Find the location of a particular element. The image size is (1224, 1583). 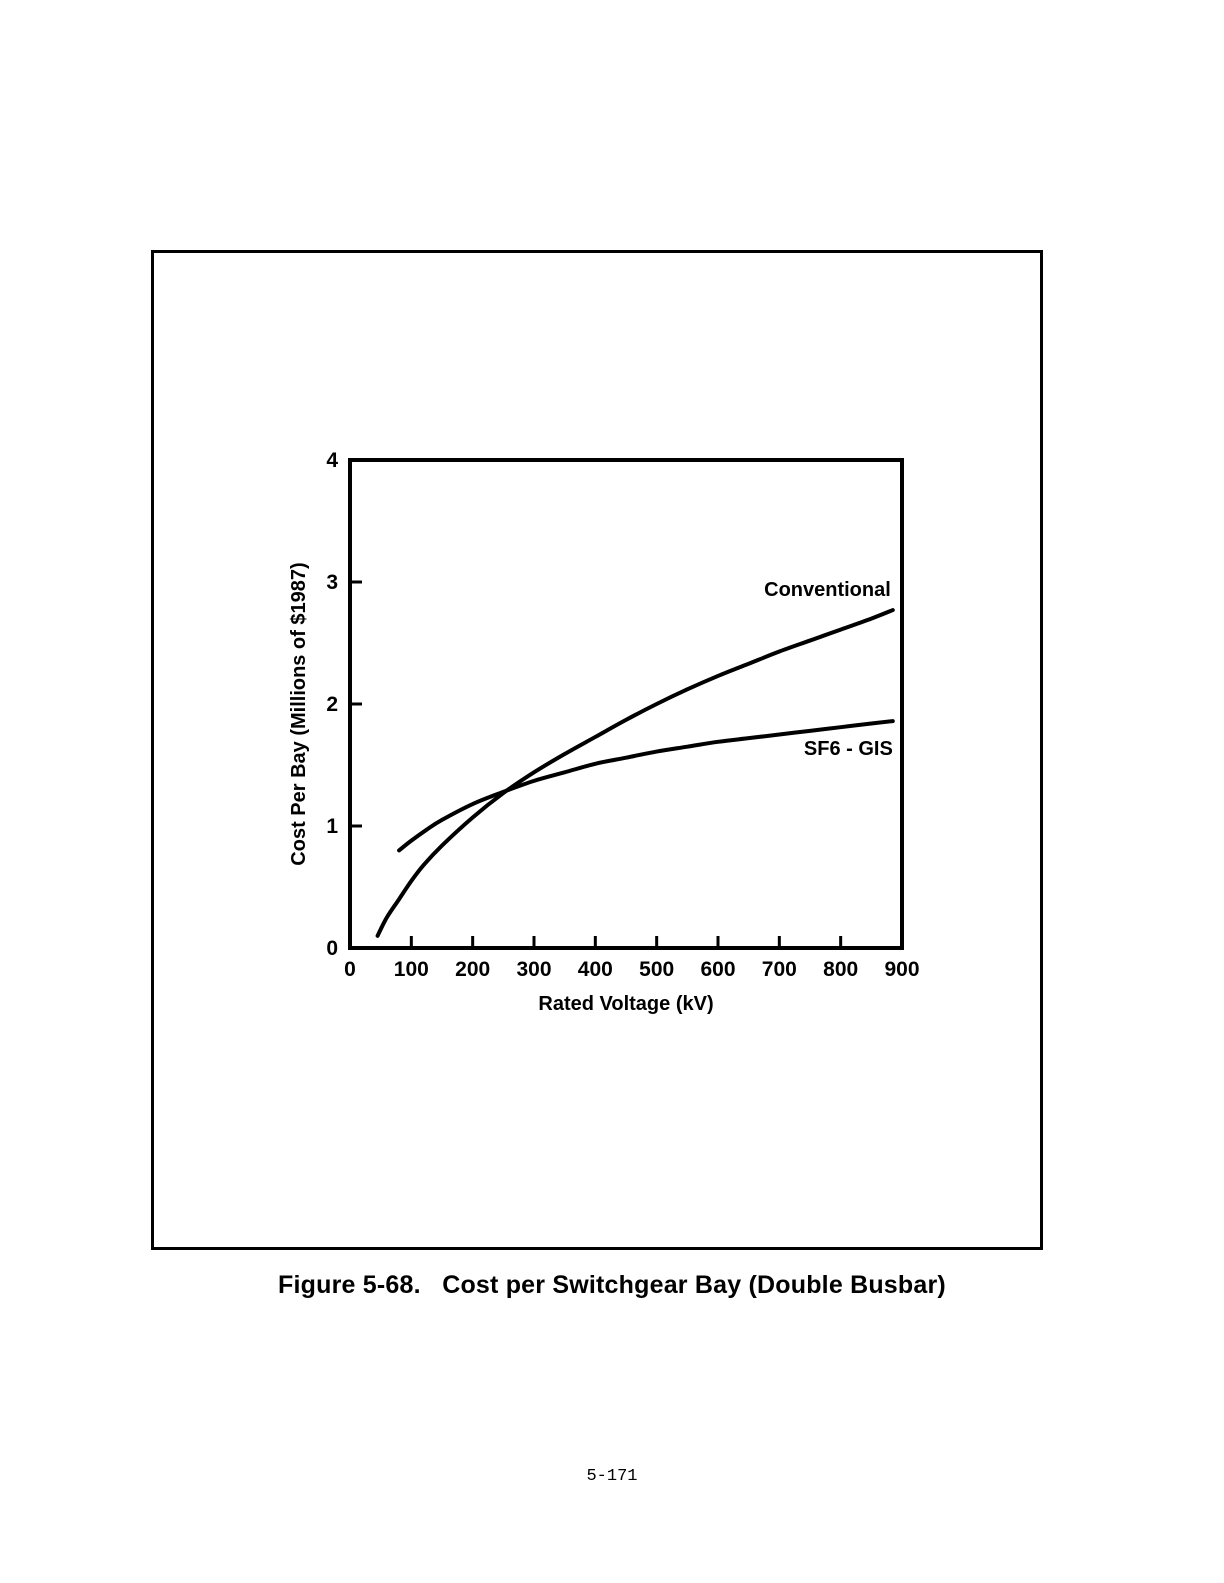

x-tick-label: 900 is located at coordinates (901, 969).